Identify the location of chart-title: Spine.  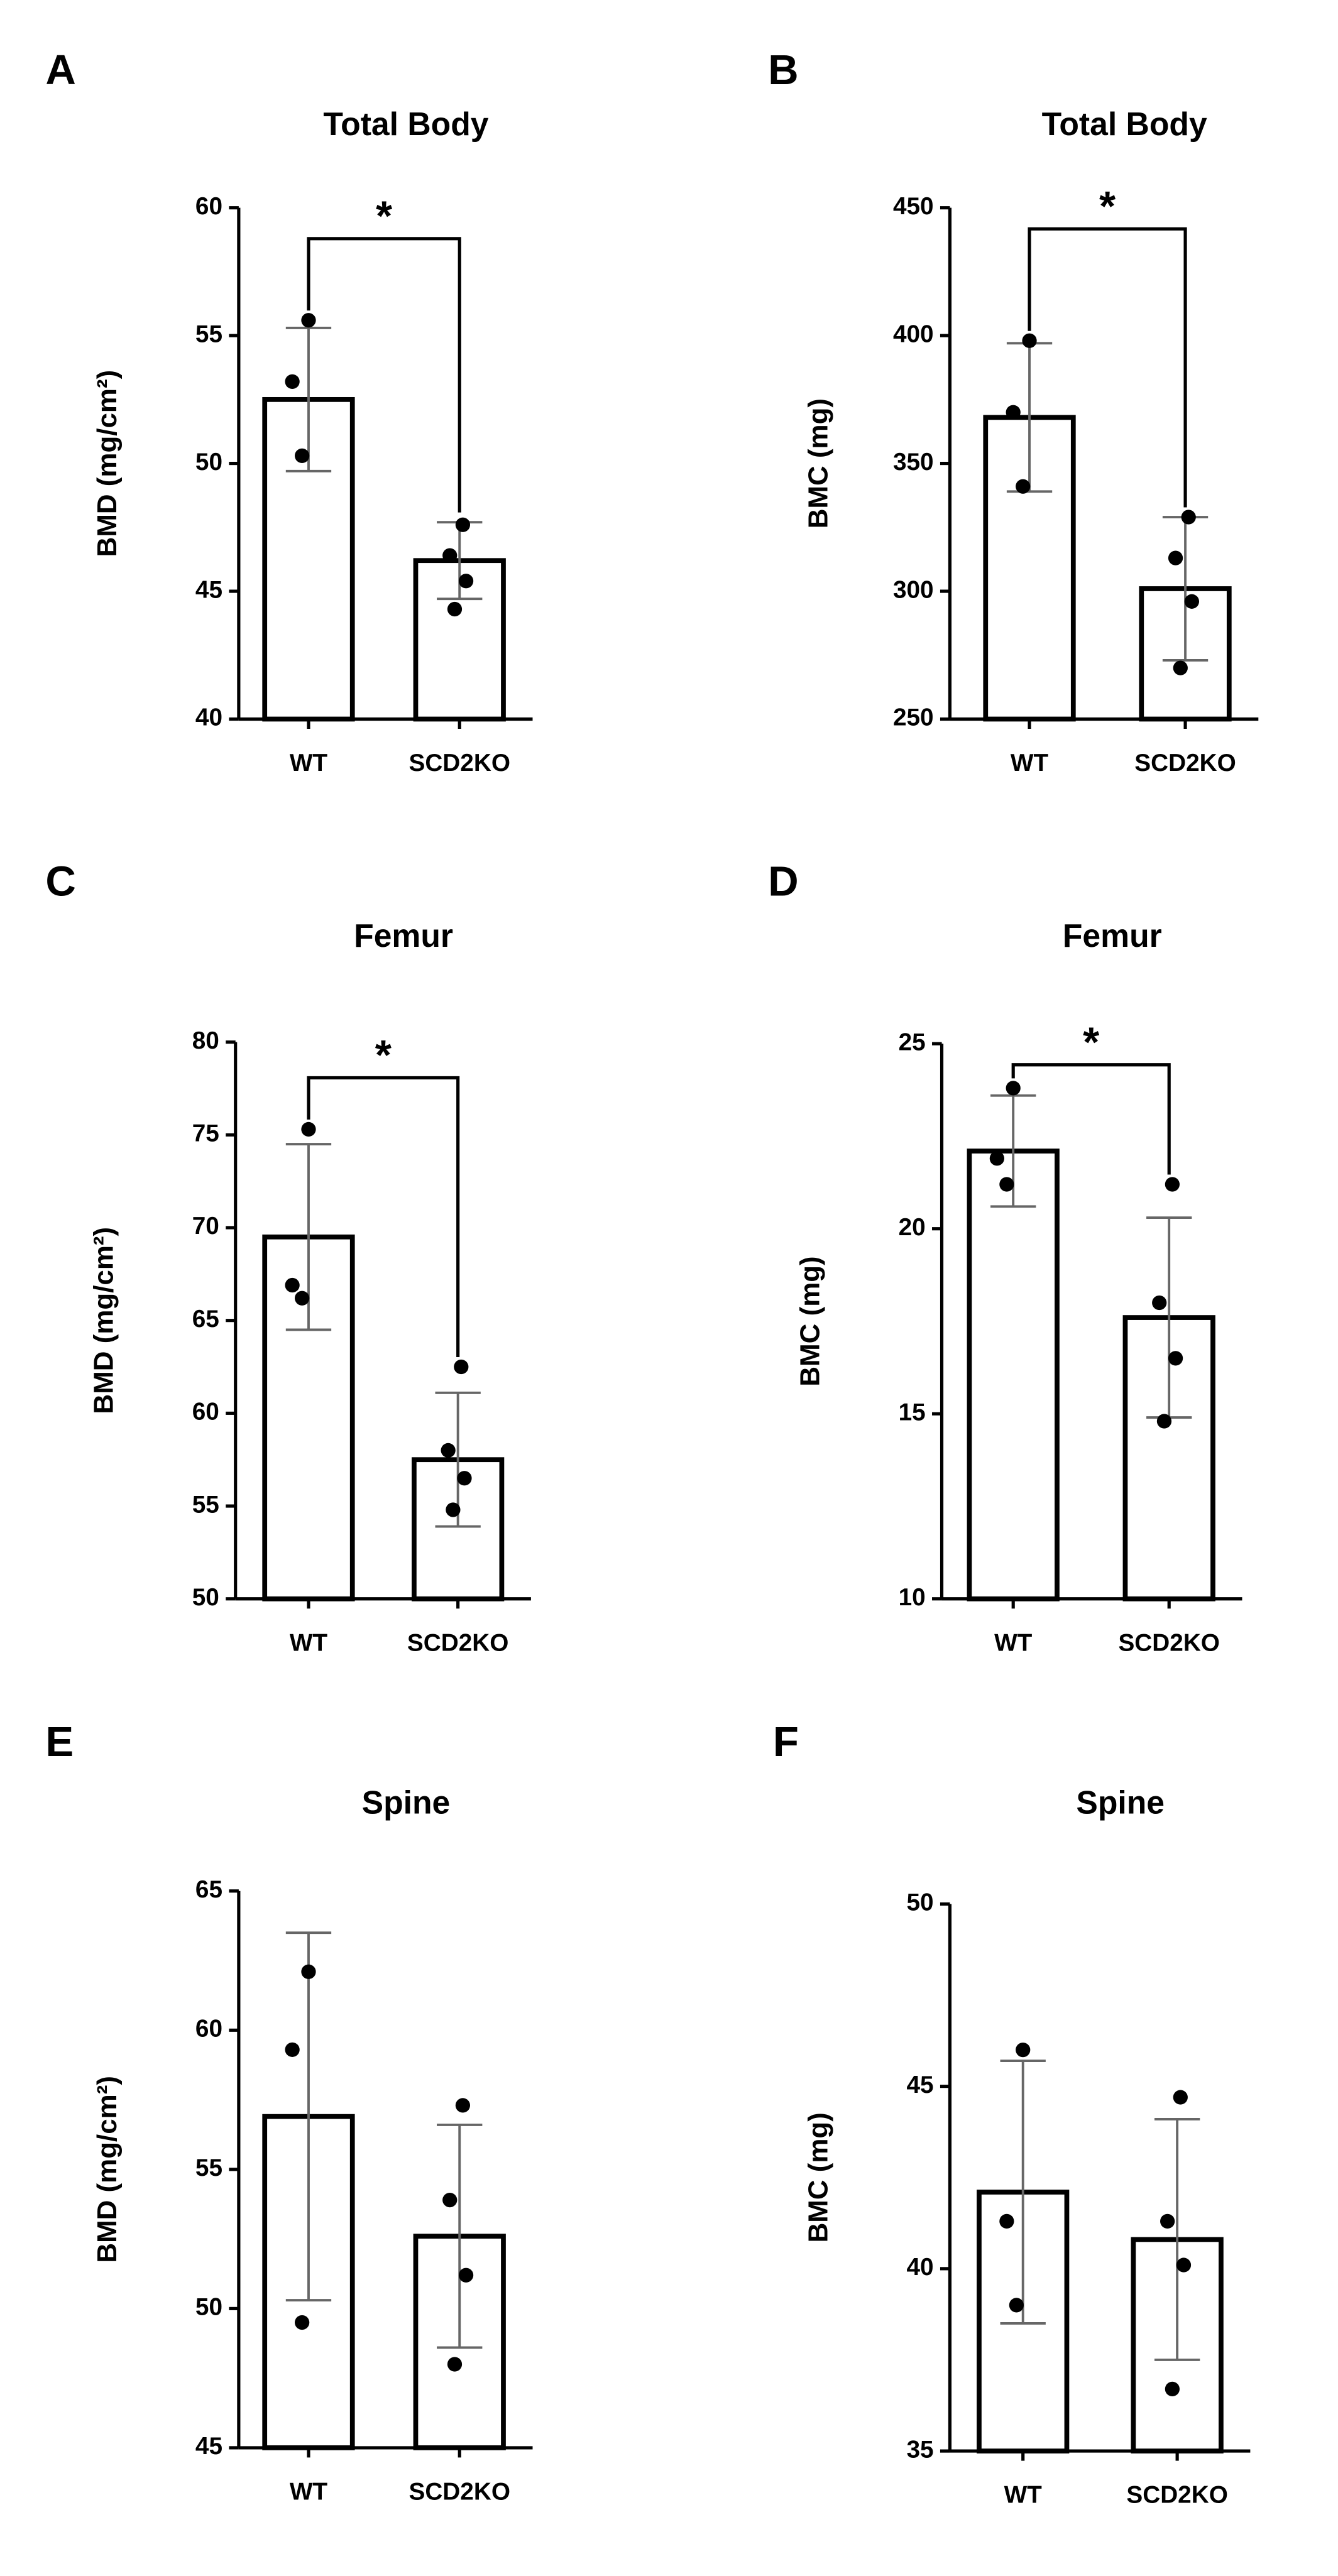
(1120, 1802).